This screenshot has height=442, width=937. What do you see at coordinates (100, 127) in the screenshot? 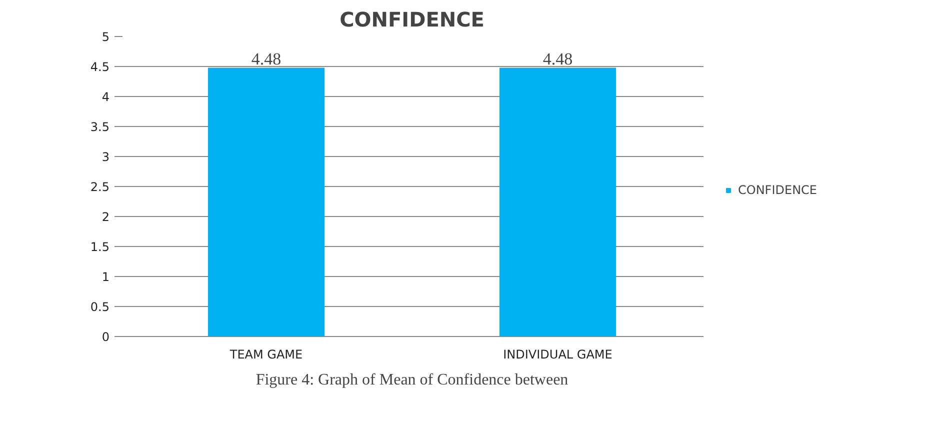
I see `y-tick-label: 3.5` at bounding box center [100, 127].